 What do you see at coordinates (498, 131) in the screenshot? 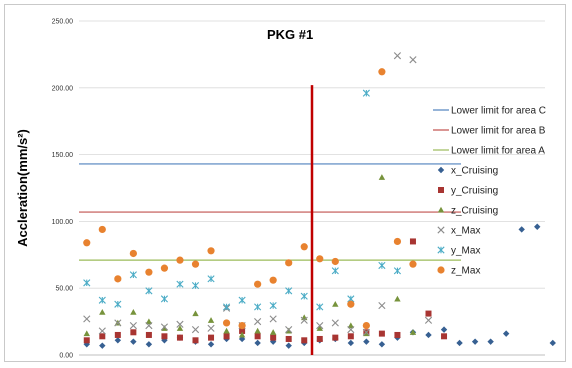
I see `legend-entry: Lower limit for area B` at bounding box center [498, 131].